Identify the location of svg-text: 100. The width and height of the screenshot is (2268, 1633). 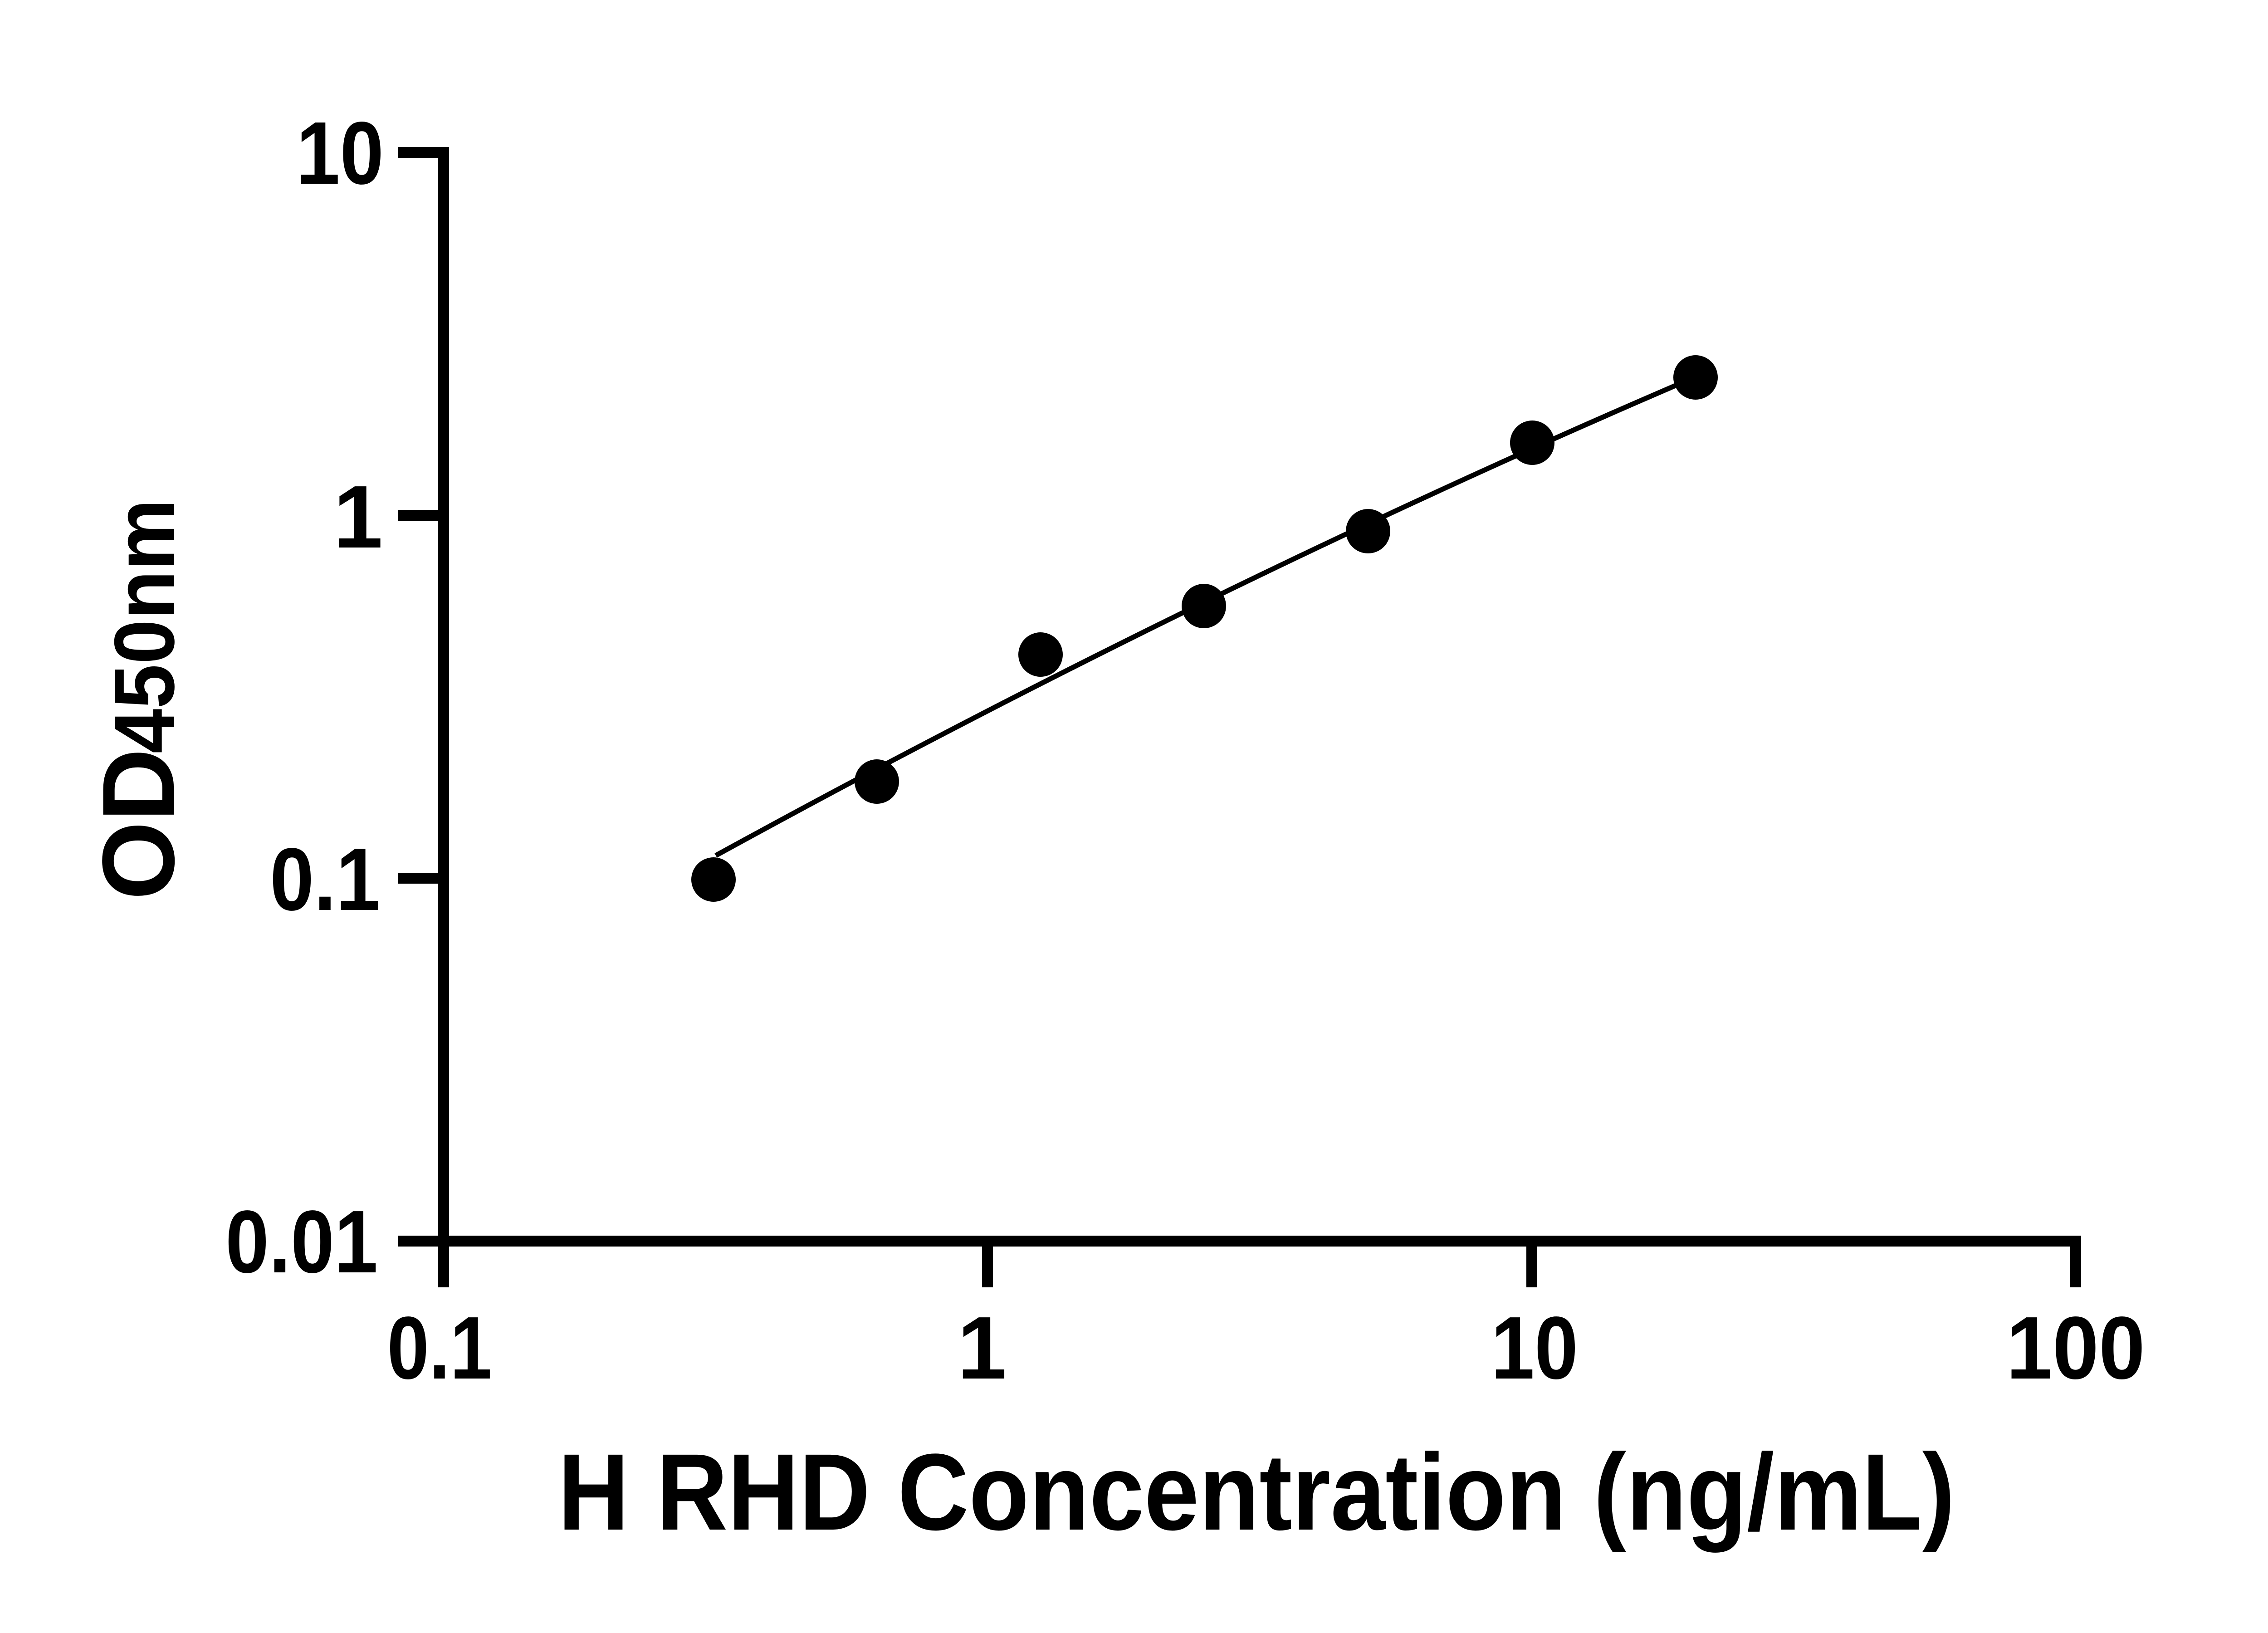
(2076, 1348).